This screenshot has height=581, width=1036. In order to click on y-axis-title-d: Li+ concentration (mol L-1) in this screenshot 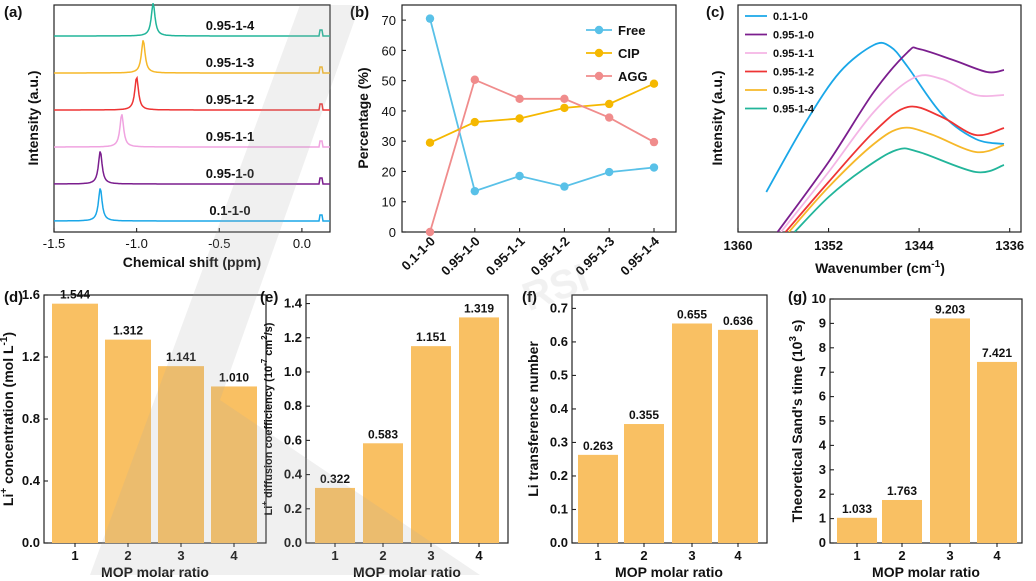, I will do `click(8, 419)`.